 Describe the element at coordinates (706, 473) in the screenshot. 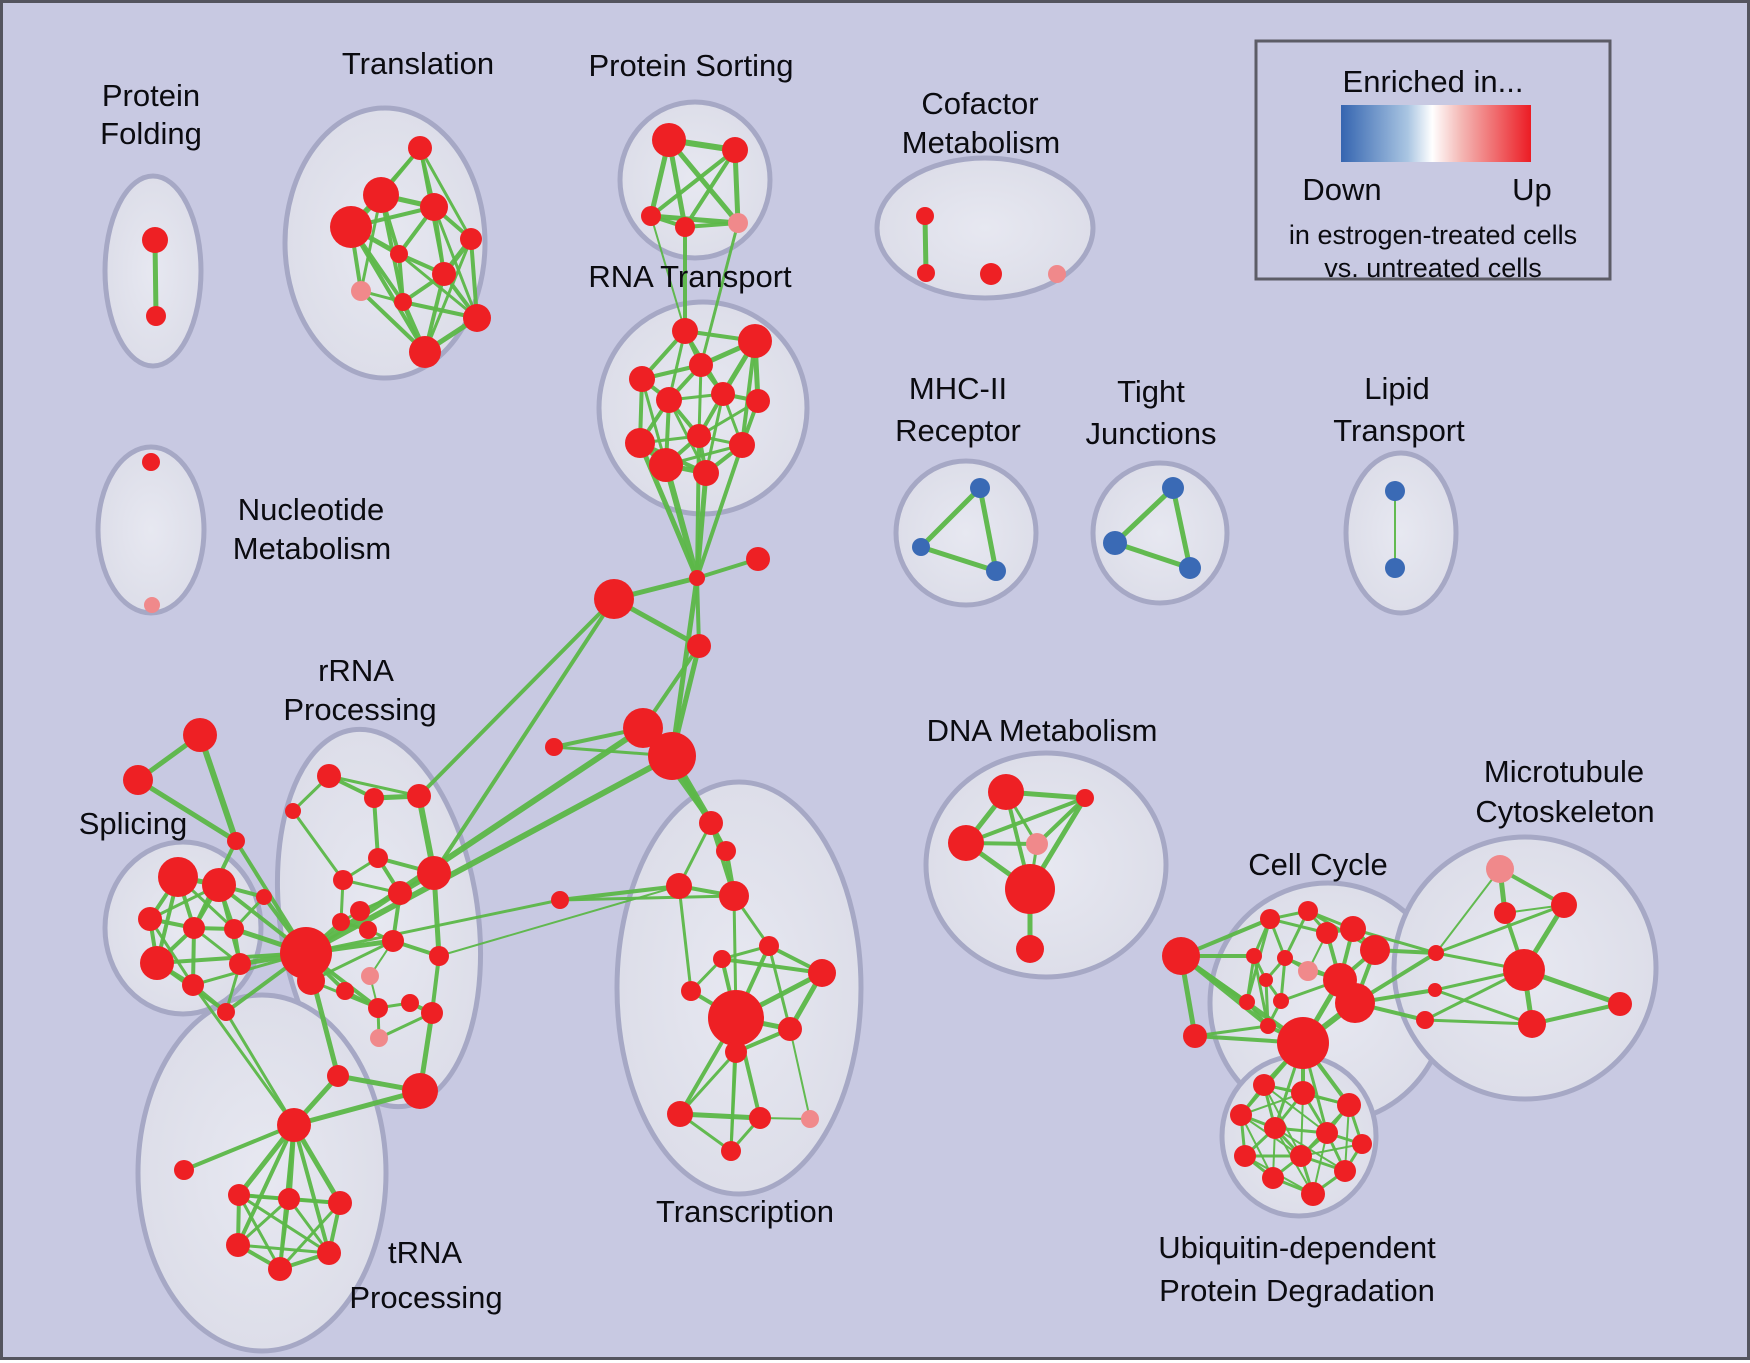

I see `node-r12` at that location.